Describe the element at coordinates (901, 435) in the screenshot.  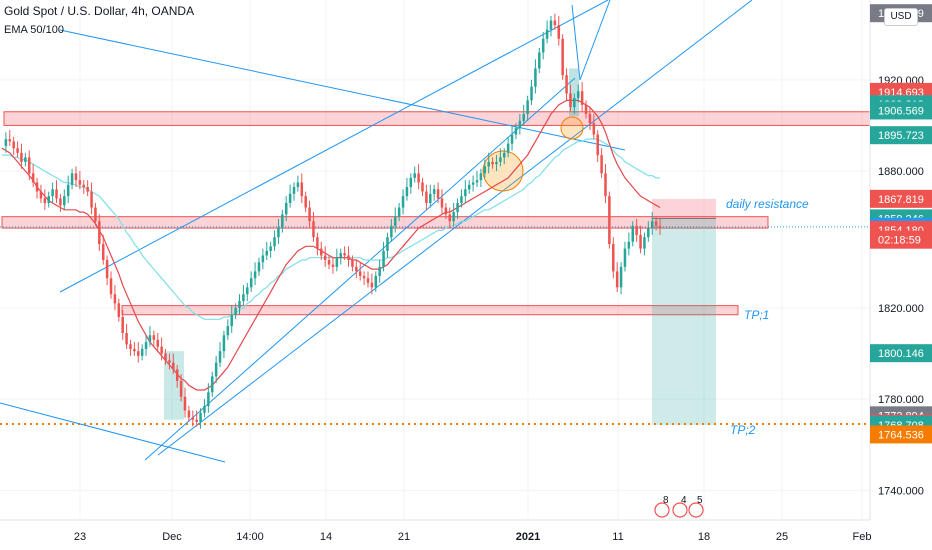
I see `price-tag-label-14: 1764.536` at that location.